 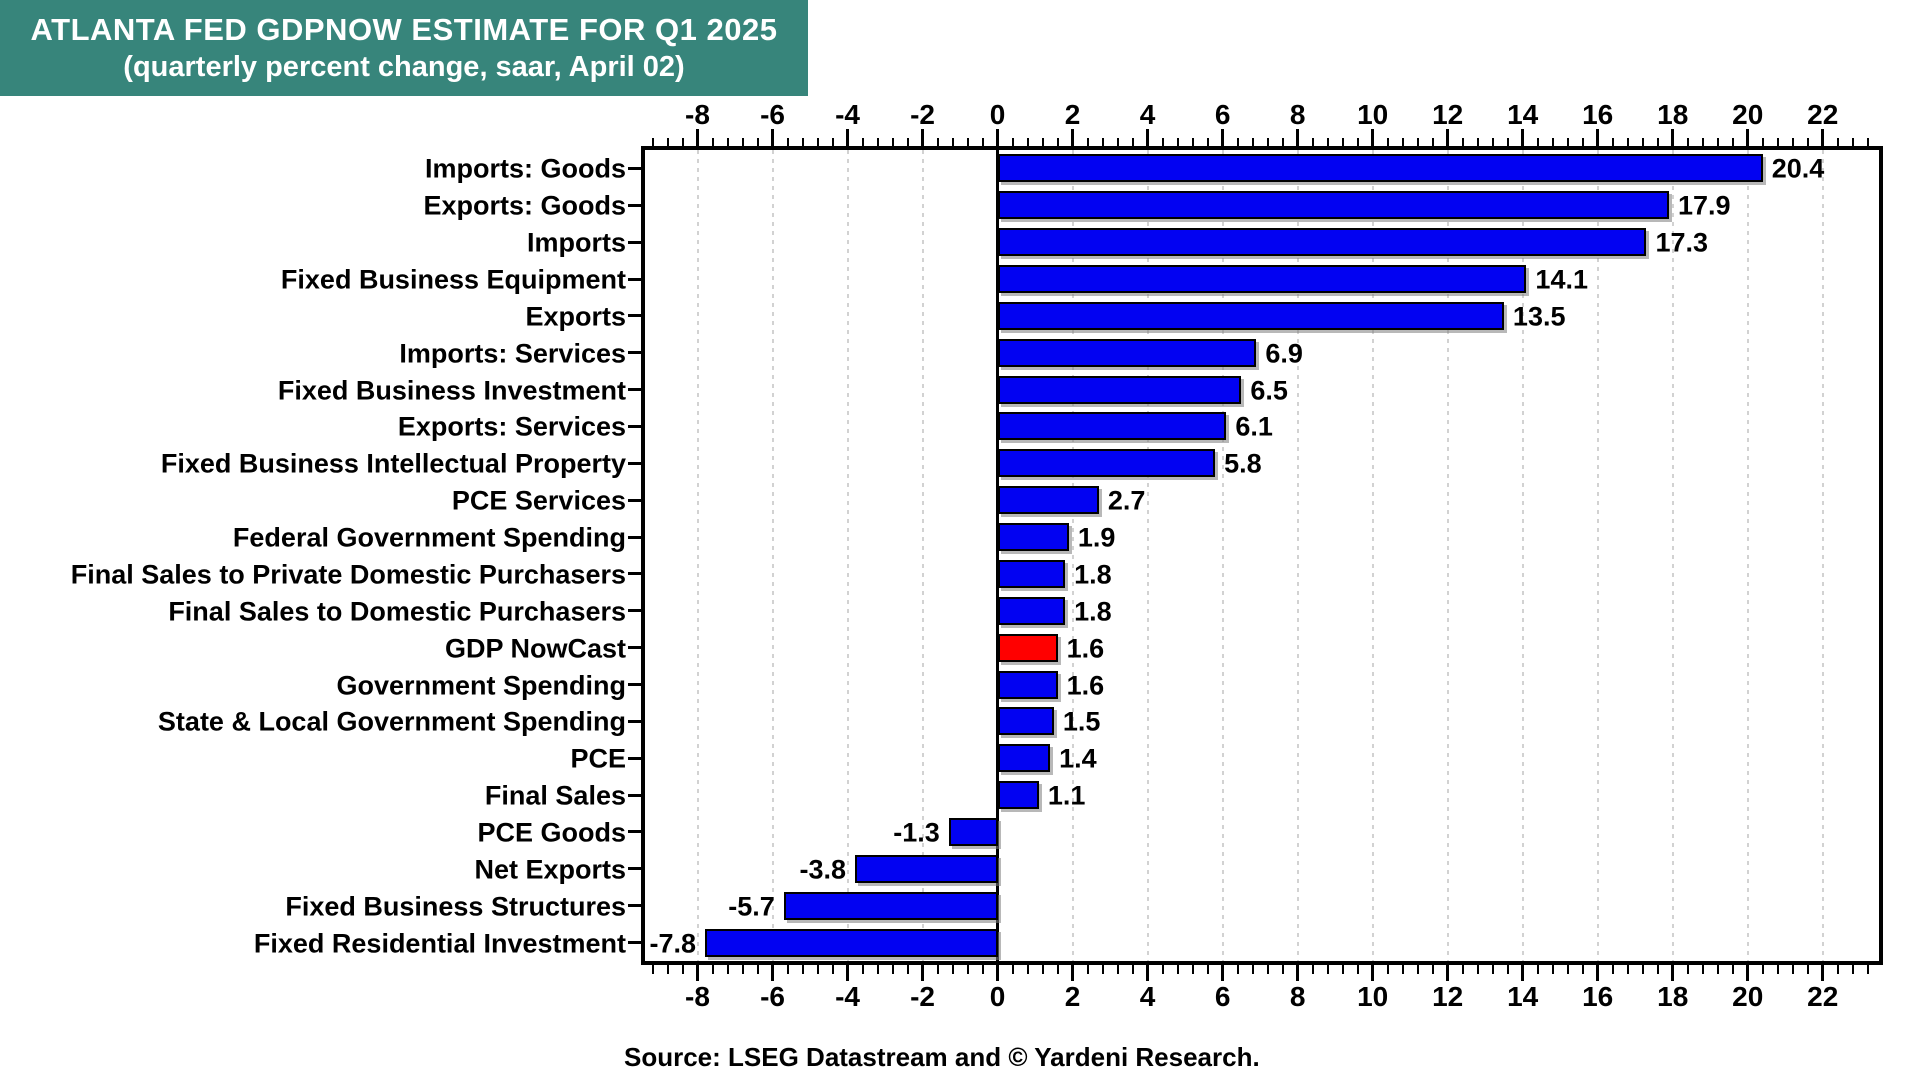 What do you see at coordinates (1085, 648) in the screenshot?
I see `bar-value-label: 1.6` at bounding box center [1085, 648].